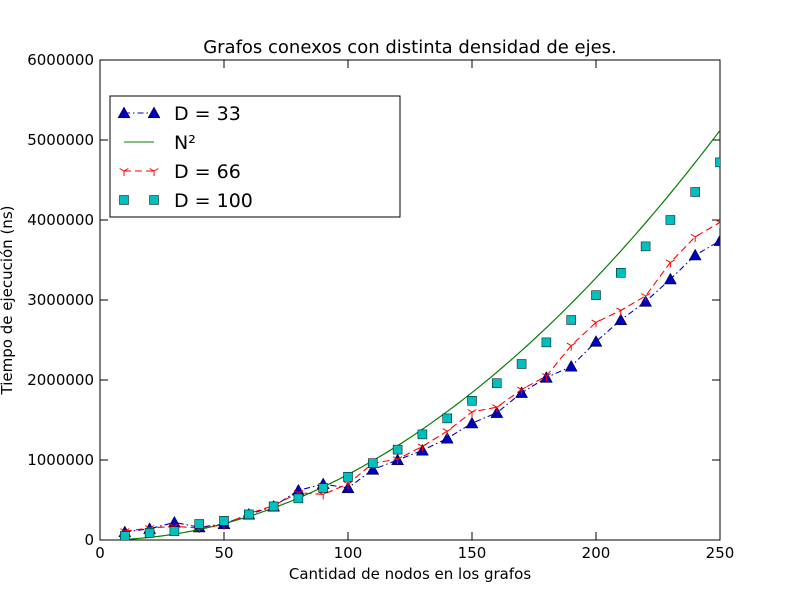 The width and height of the screenshot is (800, 600). Describe the element at coordinates (60, 300) in the screenshot. I see `y-tick-label: 3000000` at that location.